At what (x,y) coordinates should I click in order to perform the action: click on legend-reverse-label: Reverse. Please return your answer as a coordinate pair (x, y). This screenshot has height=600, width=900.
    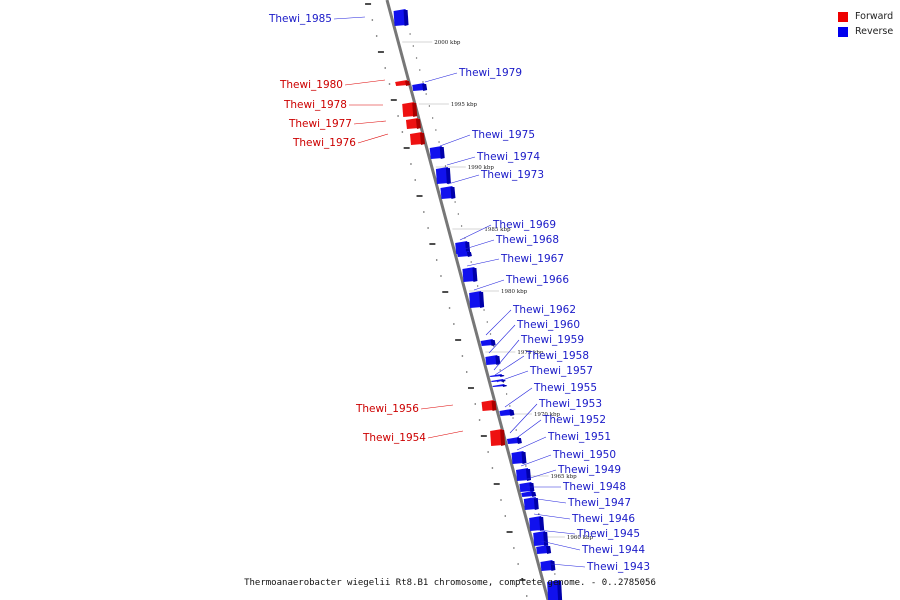
    Looking at the image, I should click on (874, 31).